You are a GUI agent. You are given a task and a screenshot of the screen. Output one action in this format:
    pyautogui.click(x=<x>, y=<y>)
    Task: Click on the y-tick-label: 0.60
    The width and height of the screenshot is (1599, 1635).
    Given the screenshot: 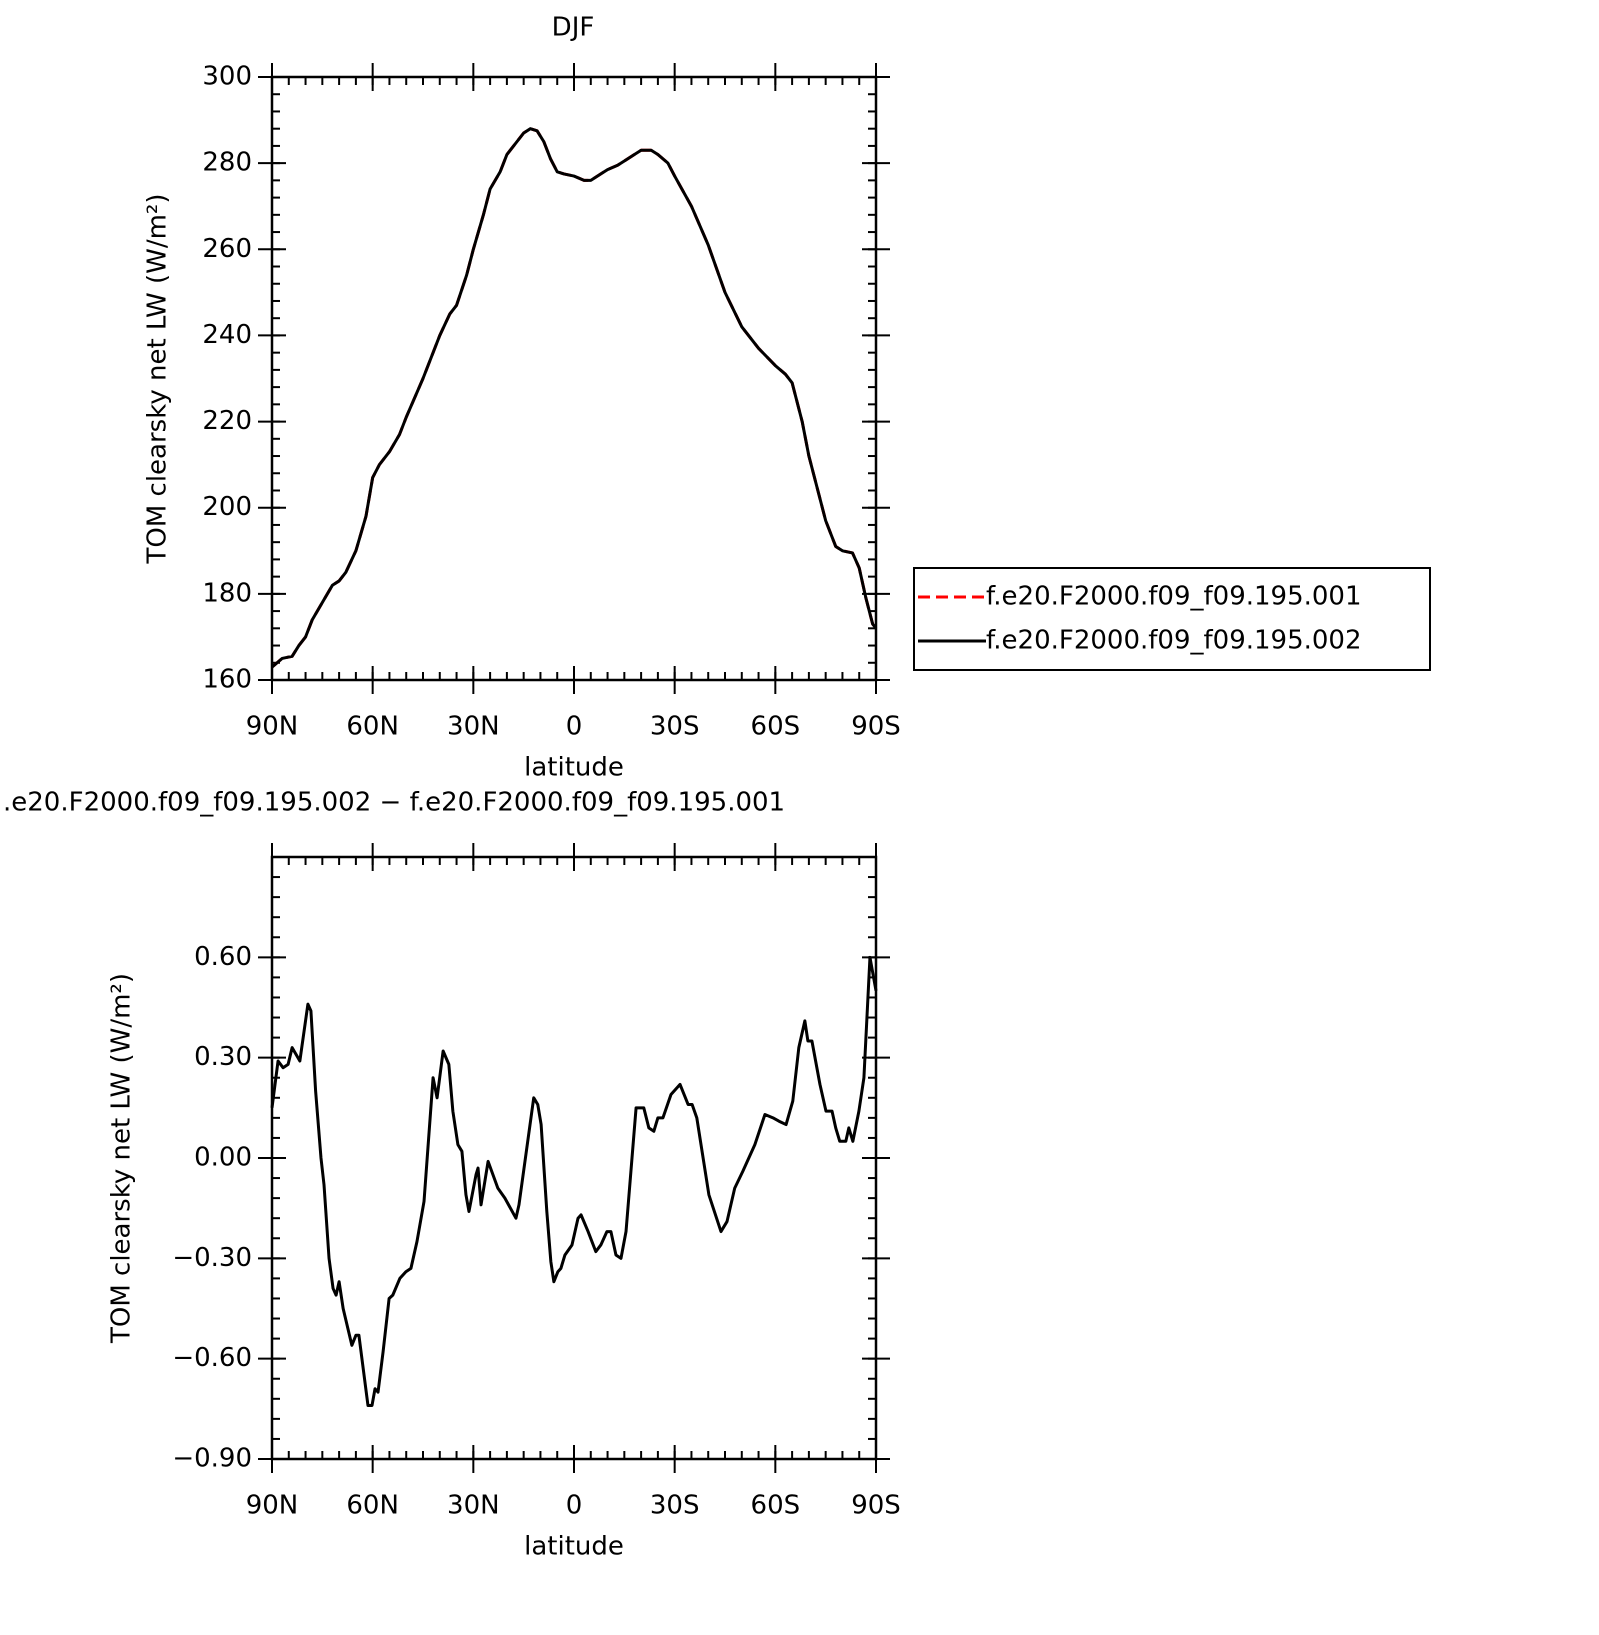 What is the action you would take?
    pyautogui.click(x=223, y=957)
    